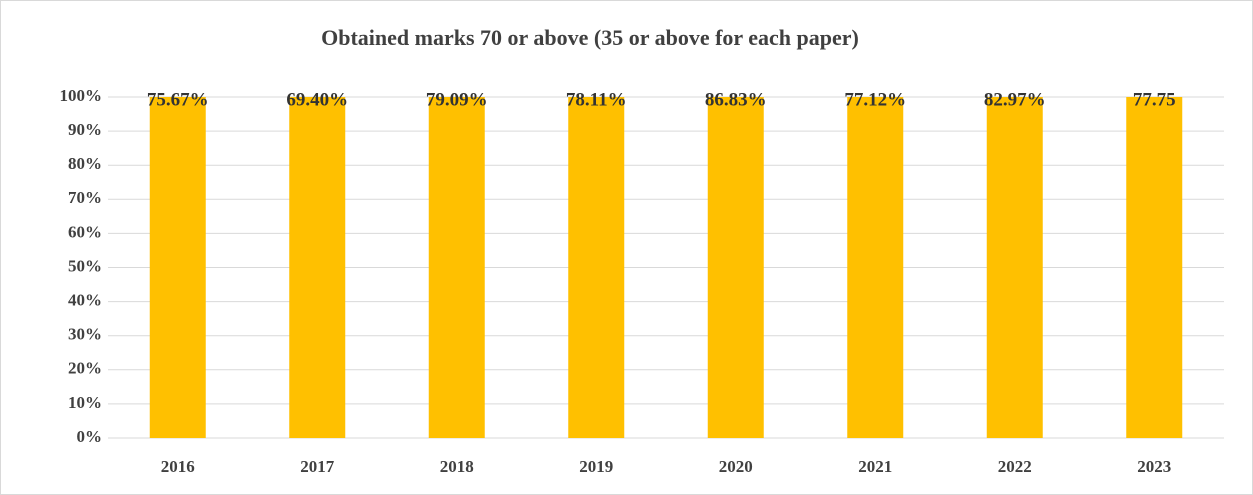 The width and height of the screenshot is (1253, 495). Describe the element at coordinates (85, 163) in the screenshot. I see `y-tick-label: 80%` at that location.